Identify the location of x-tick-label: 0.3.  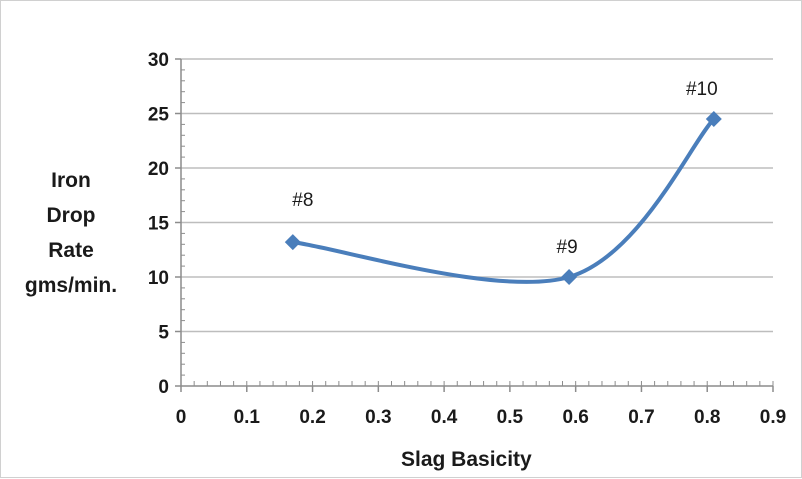
(378, 417).